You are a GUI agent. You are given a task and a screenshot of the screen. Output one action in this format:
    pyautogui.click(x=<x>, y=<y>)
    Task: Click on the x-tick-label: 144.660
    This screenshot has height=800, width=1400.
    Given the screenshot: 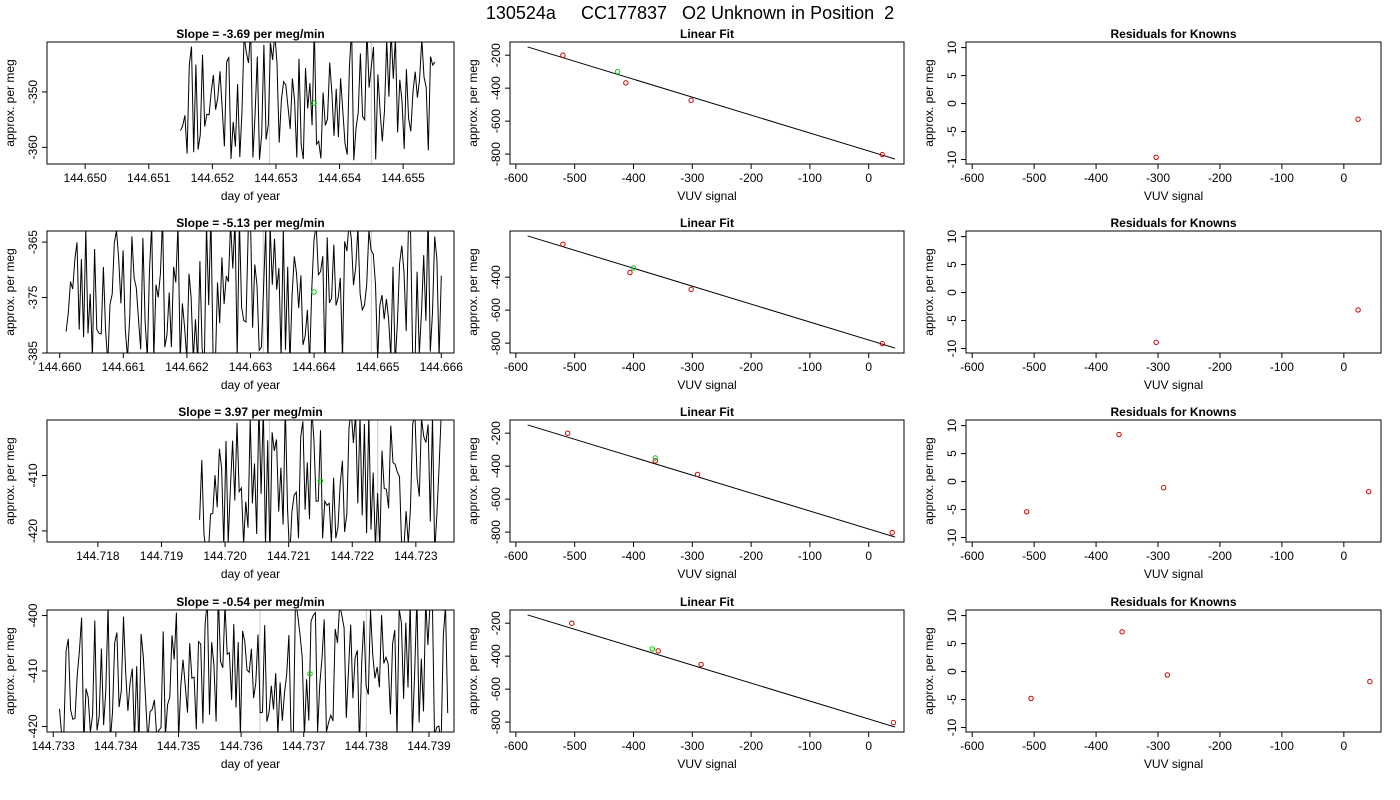 What is the action you would take?
    pyautogui.click(x=60, y=367)
    